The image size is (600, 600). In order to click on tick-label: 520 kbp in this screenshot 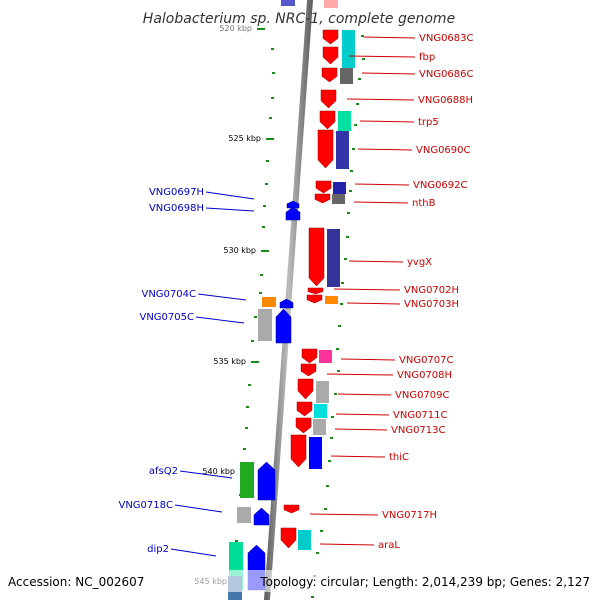, I will do `click(235, 28)`.